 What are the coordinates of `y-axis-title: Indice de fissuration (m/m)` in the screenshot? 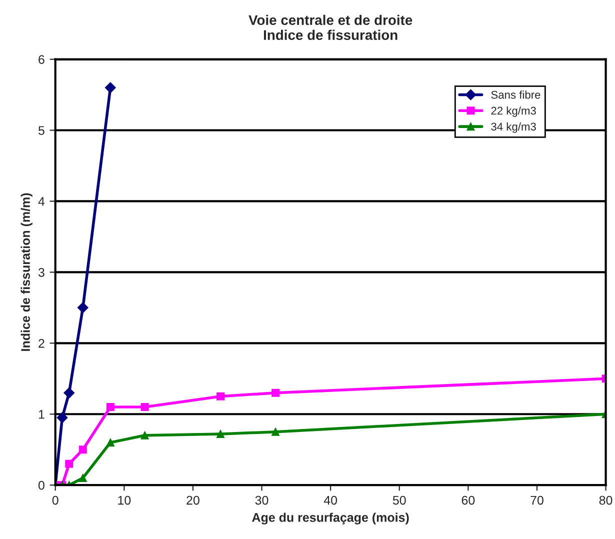 It's located at (26, 272).